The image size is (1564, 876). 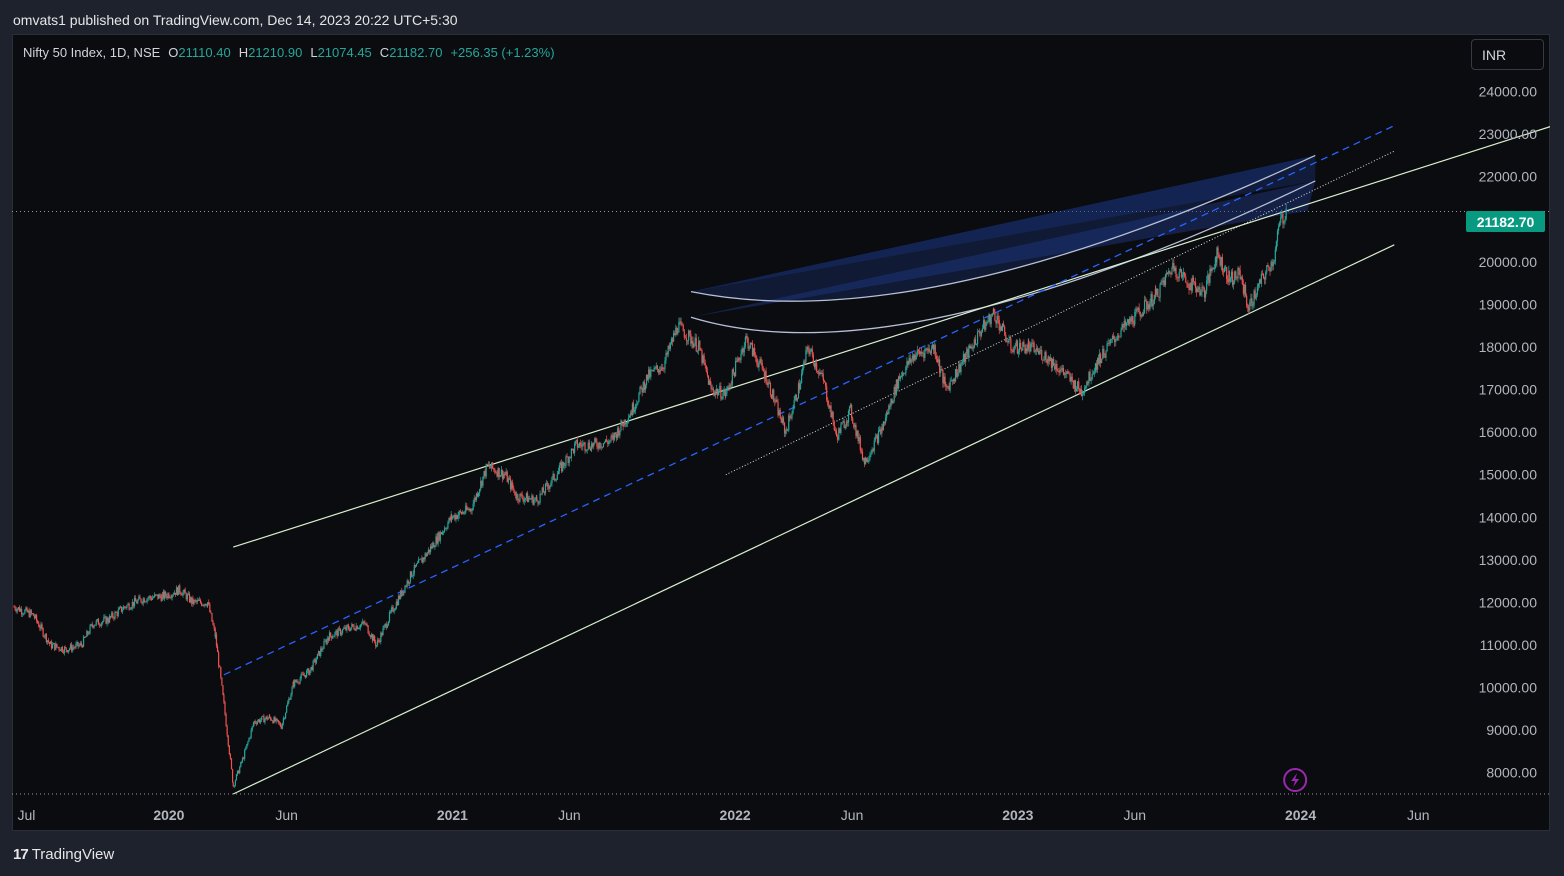 What do you see at coordinates (1418, 815) in the screenshot?
I see `x-tick-label: Jun` at bounding box center [1418, 815].